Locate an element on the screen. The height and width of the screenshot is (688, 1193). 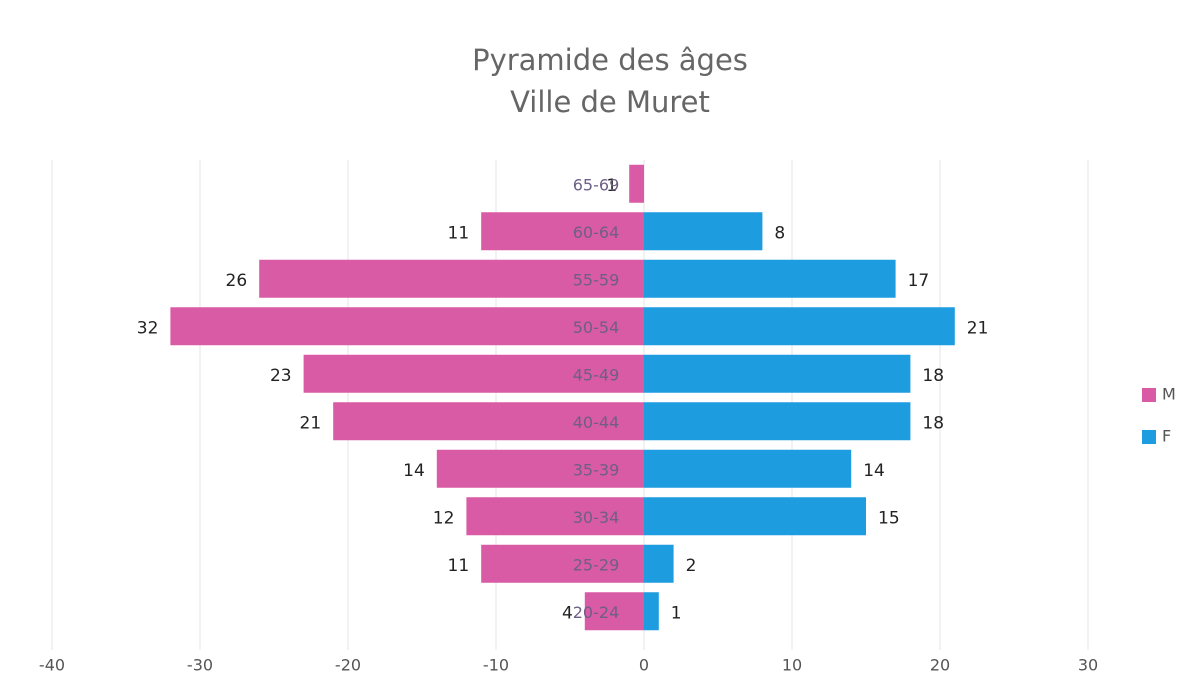
value-label: 8 is located at coordinates (779, 233).